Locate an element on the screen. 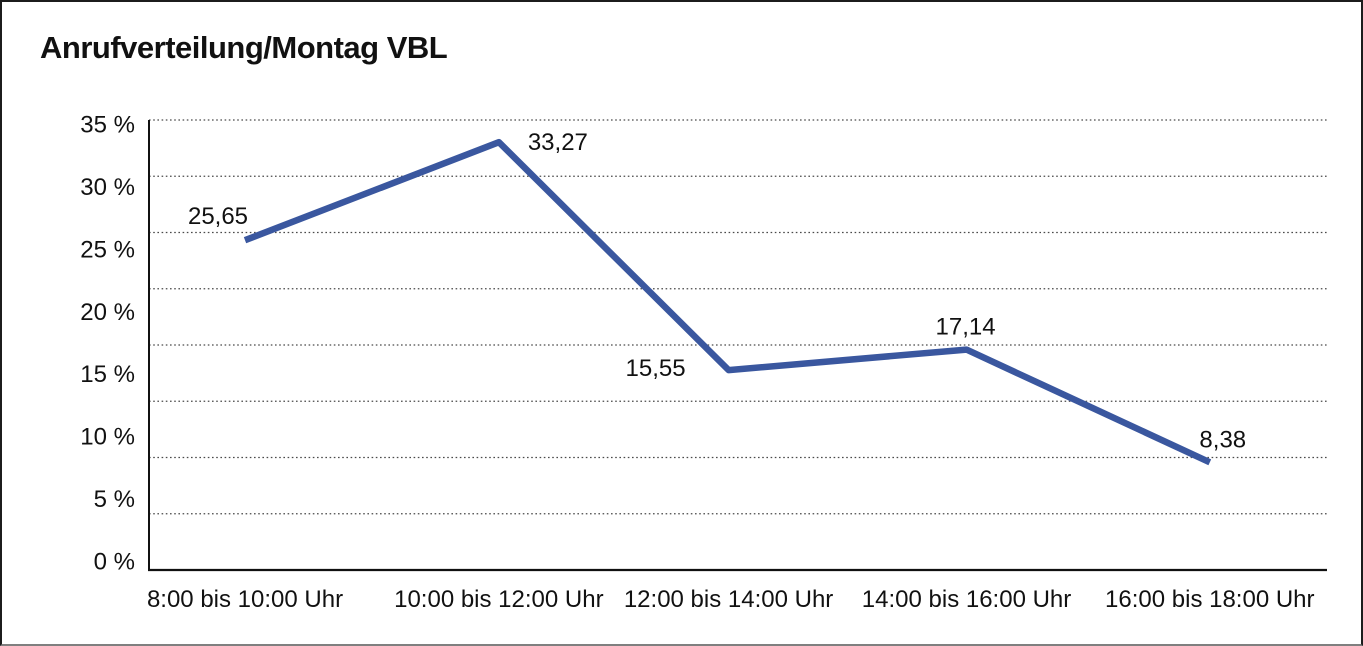 This screenshot has width=1363, height=646. y-tick-label: 15 % is located at coordinates (107, 374).